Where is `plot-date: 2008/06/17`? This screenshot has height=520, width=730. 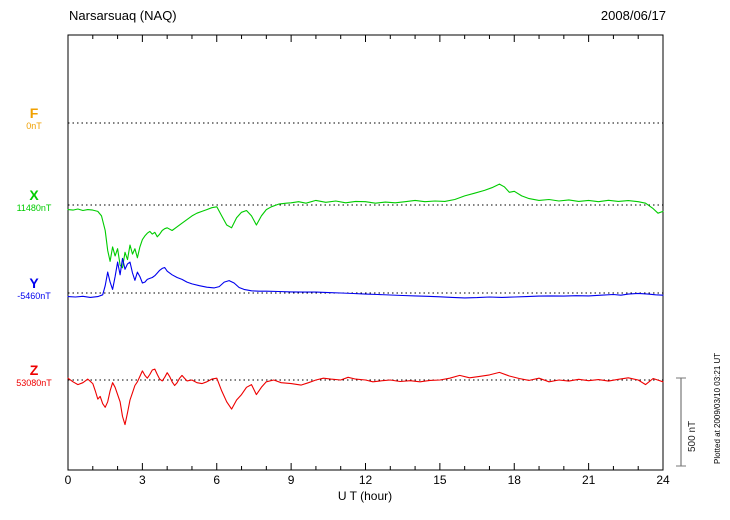 plot-date: 2008/06/17 is located at coordinates (633, 15).